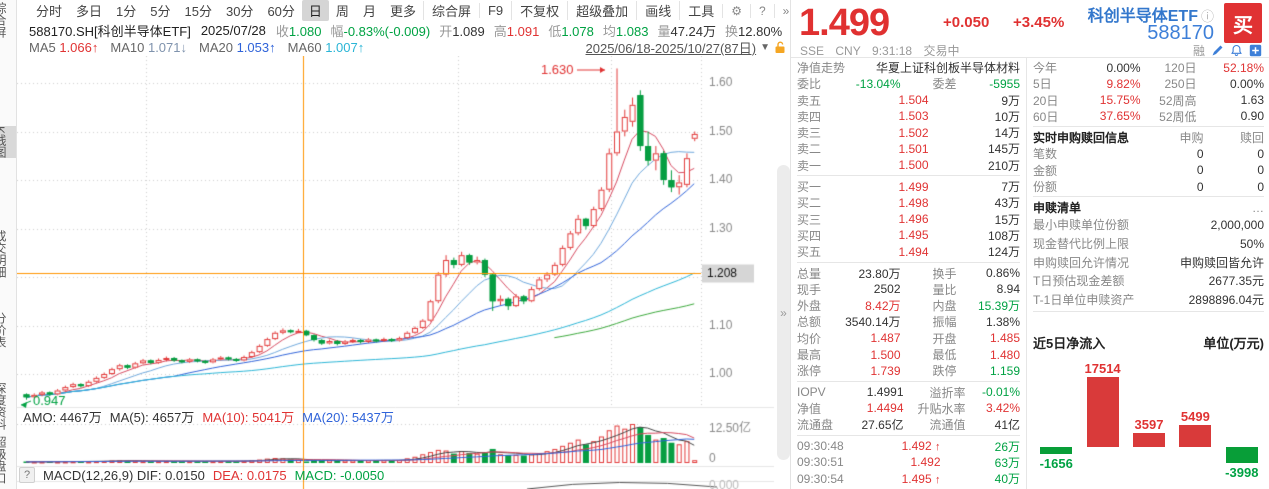  I want to click on stat-value: 1.739, so click(885, 370).